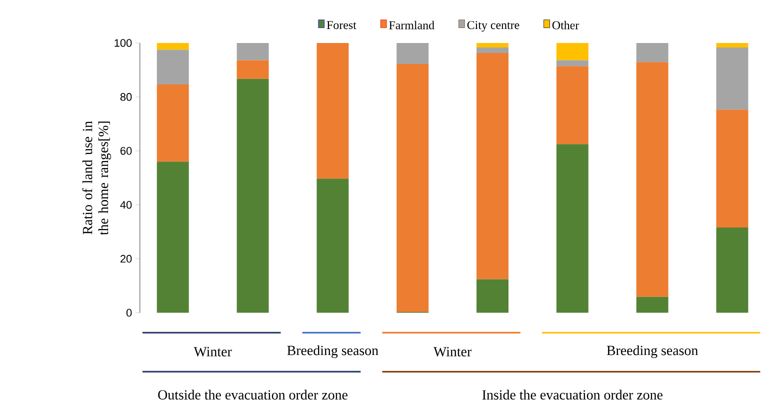 The height and width of the screenshot is (408, 761). I want to click on y-tick-label: 60, so click(126, 151).